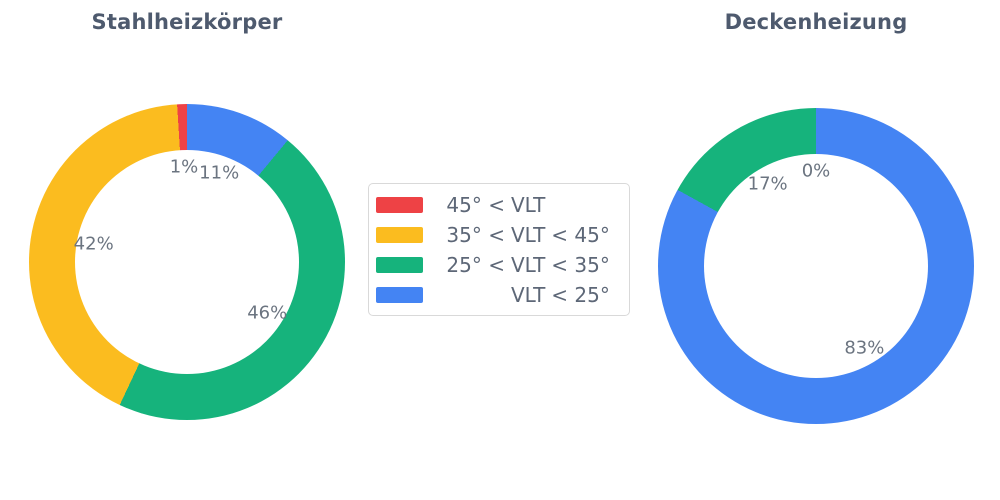 The height and width of the screenshot is (500, 1000). I want to click on slice-percent-label: 1%, so click(184, 167).